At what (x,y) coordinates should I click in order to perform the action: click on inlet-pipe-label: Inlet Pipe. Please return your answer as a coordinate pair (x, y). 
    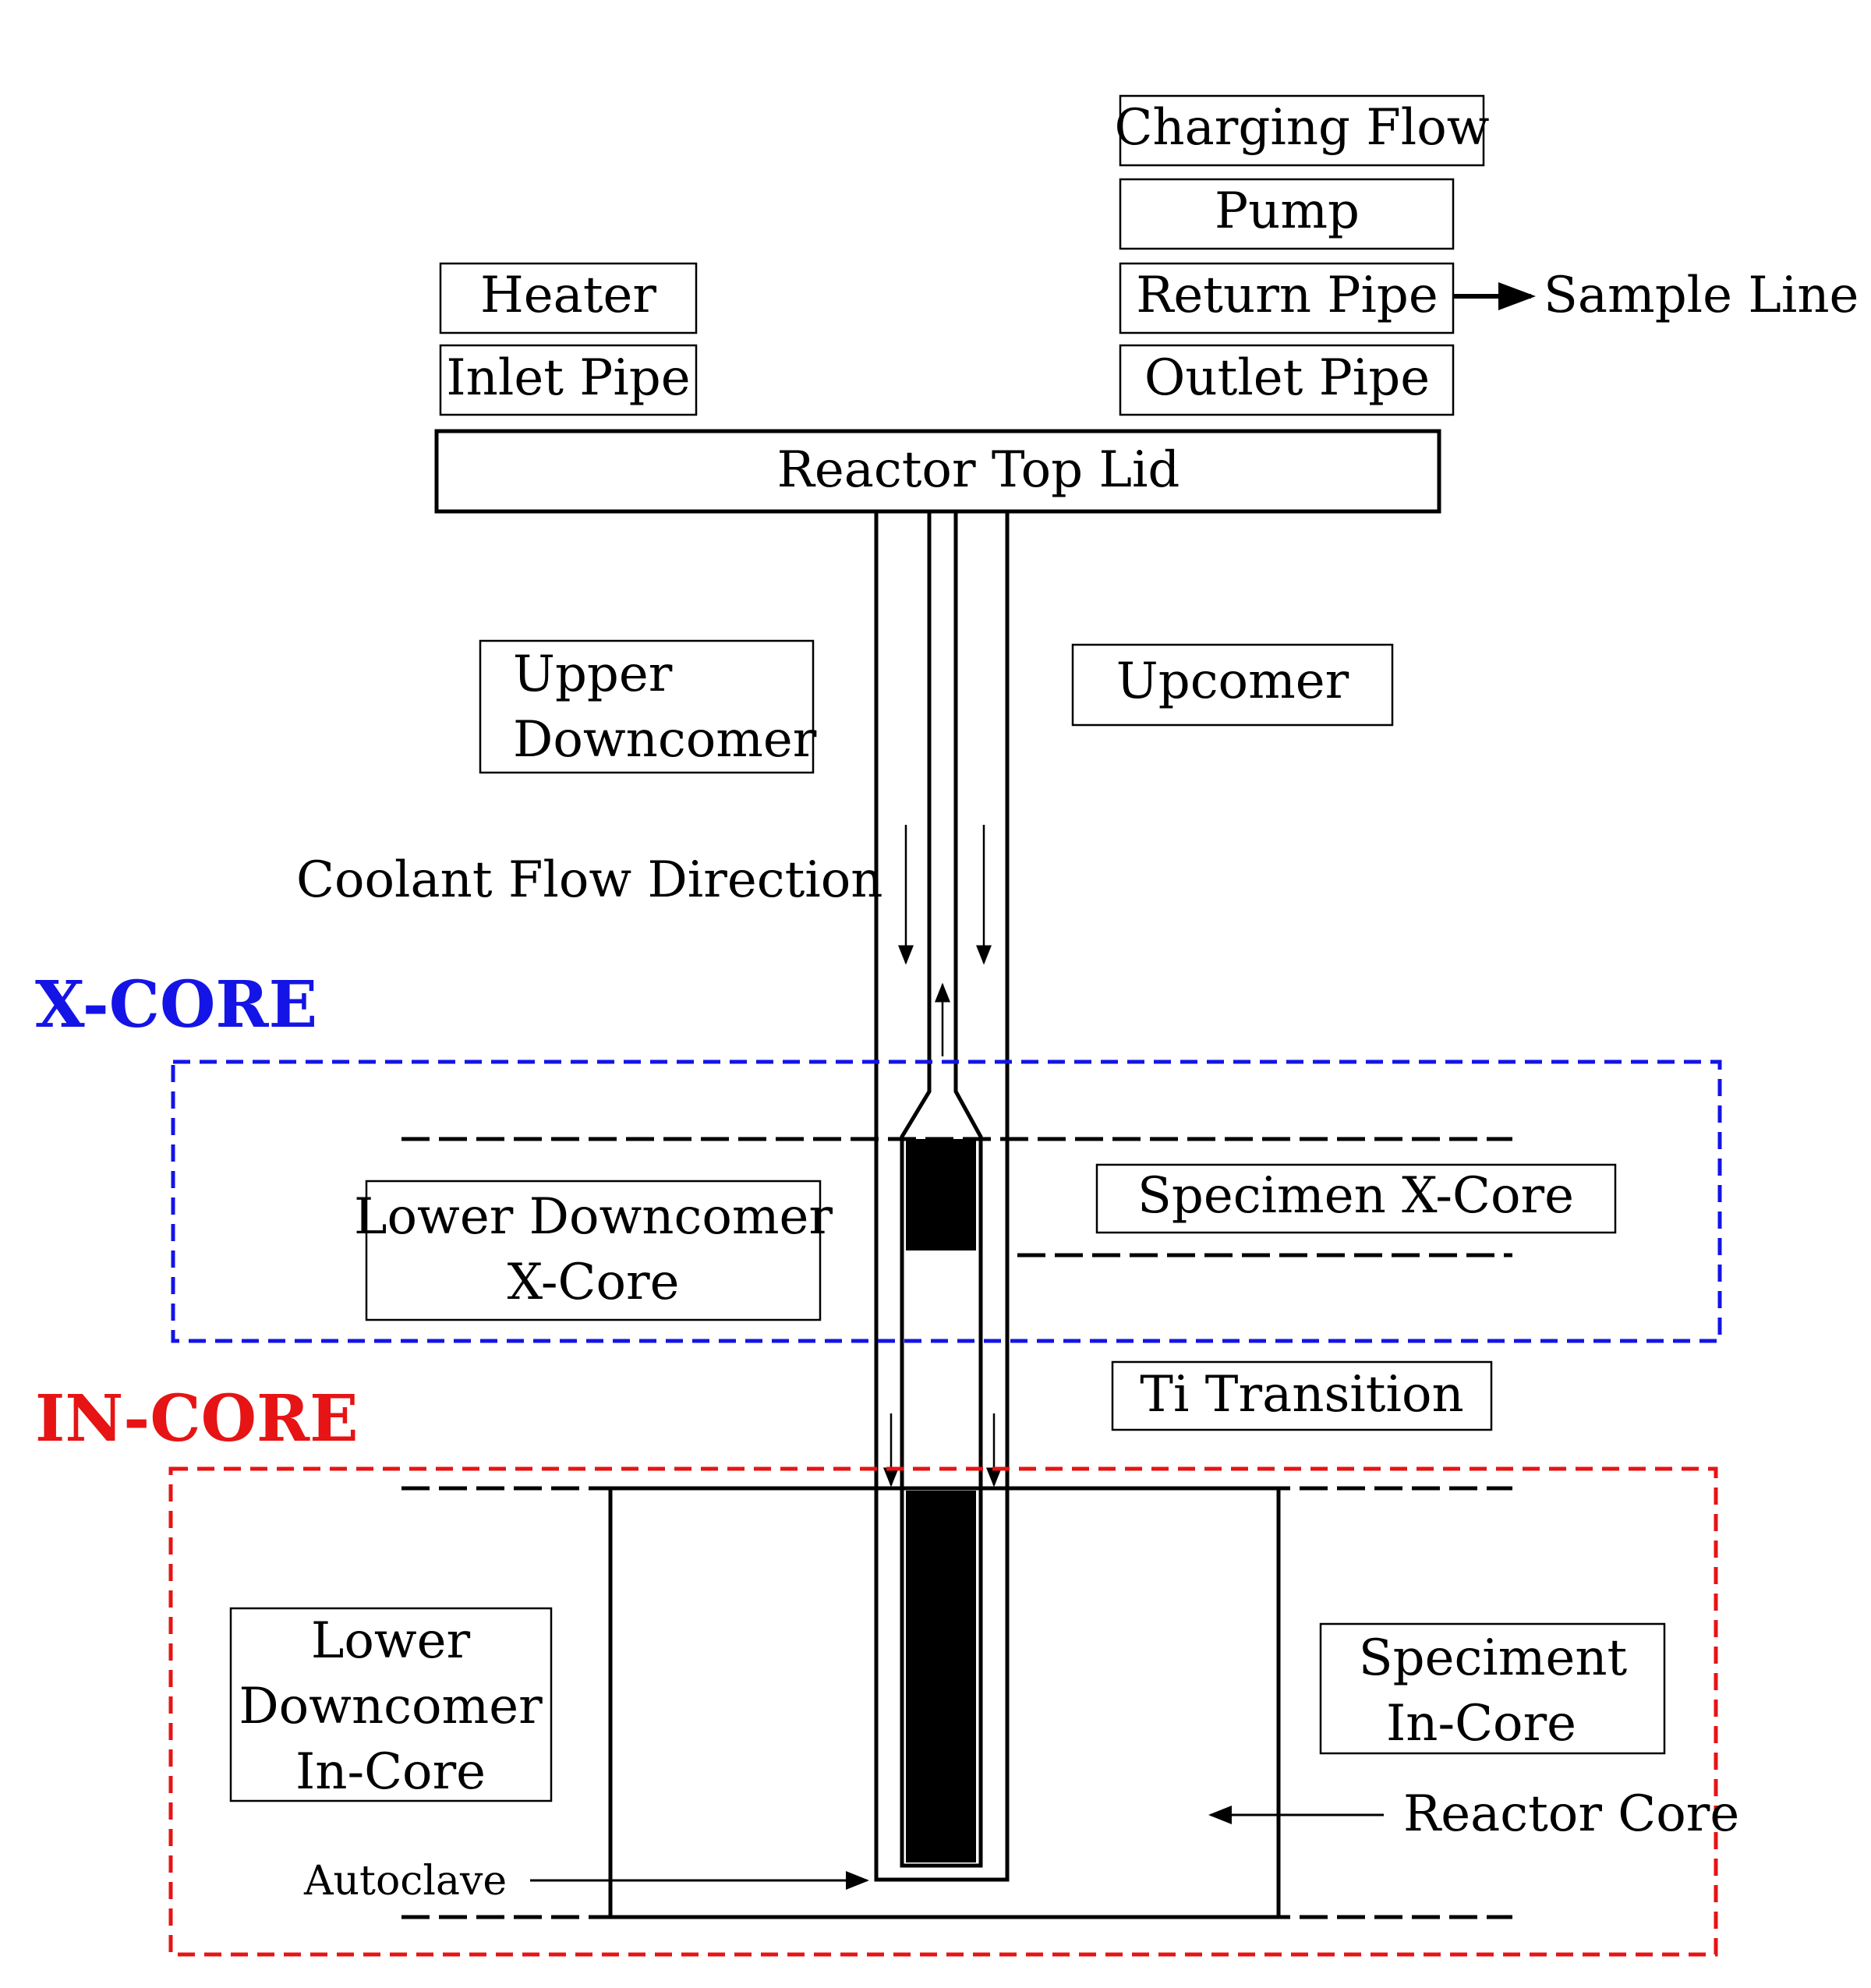
    Looking at the image, I should click on (568, 378).